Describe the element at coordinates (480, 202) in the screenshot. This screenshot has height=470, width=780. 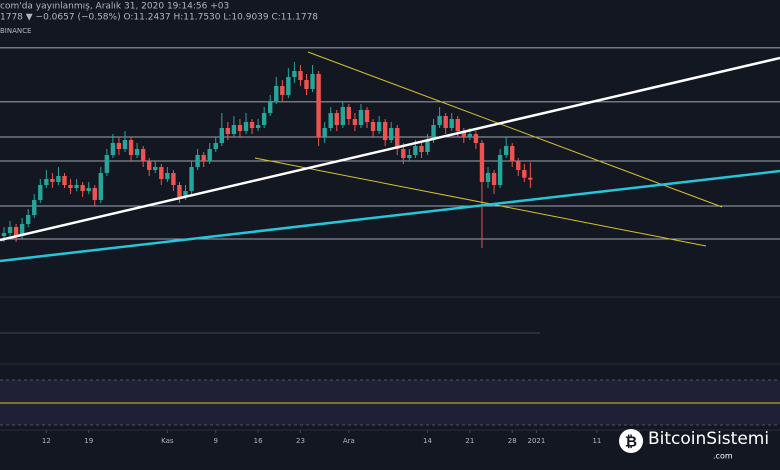
I see `trendline` at that location.